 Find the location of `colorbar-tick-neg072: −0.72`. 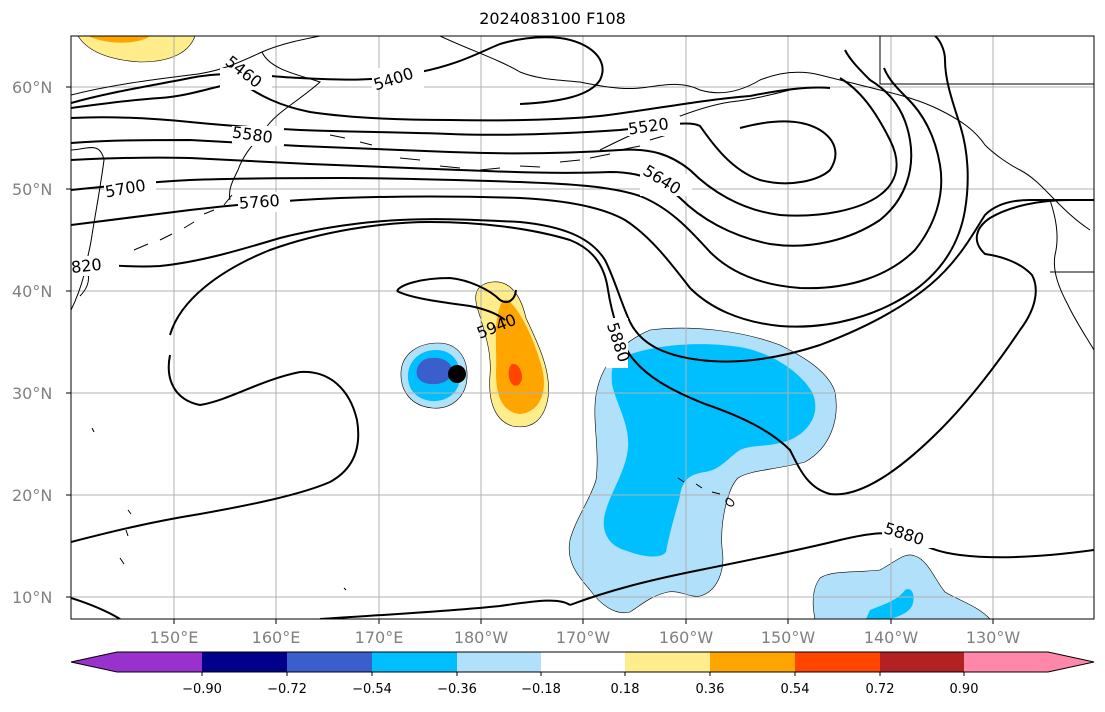

colorbar-tick-neg072: −0.72 is located at coordinates (287, 689).